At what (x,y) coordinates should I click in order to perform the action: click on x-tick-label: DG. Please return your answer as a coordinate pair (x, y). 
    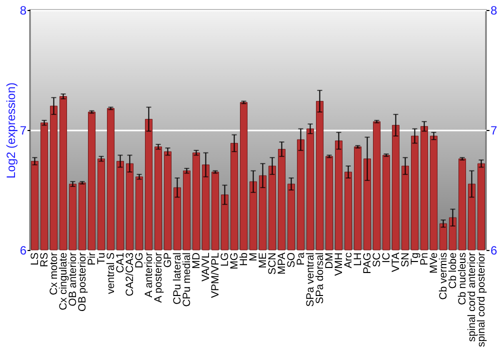
    Looking at the image, I should click on (139, 260).